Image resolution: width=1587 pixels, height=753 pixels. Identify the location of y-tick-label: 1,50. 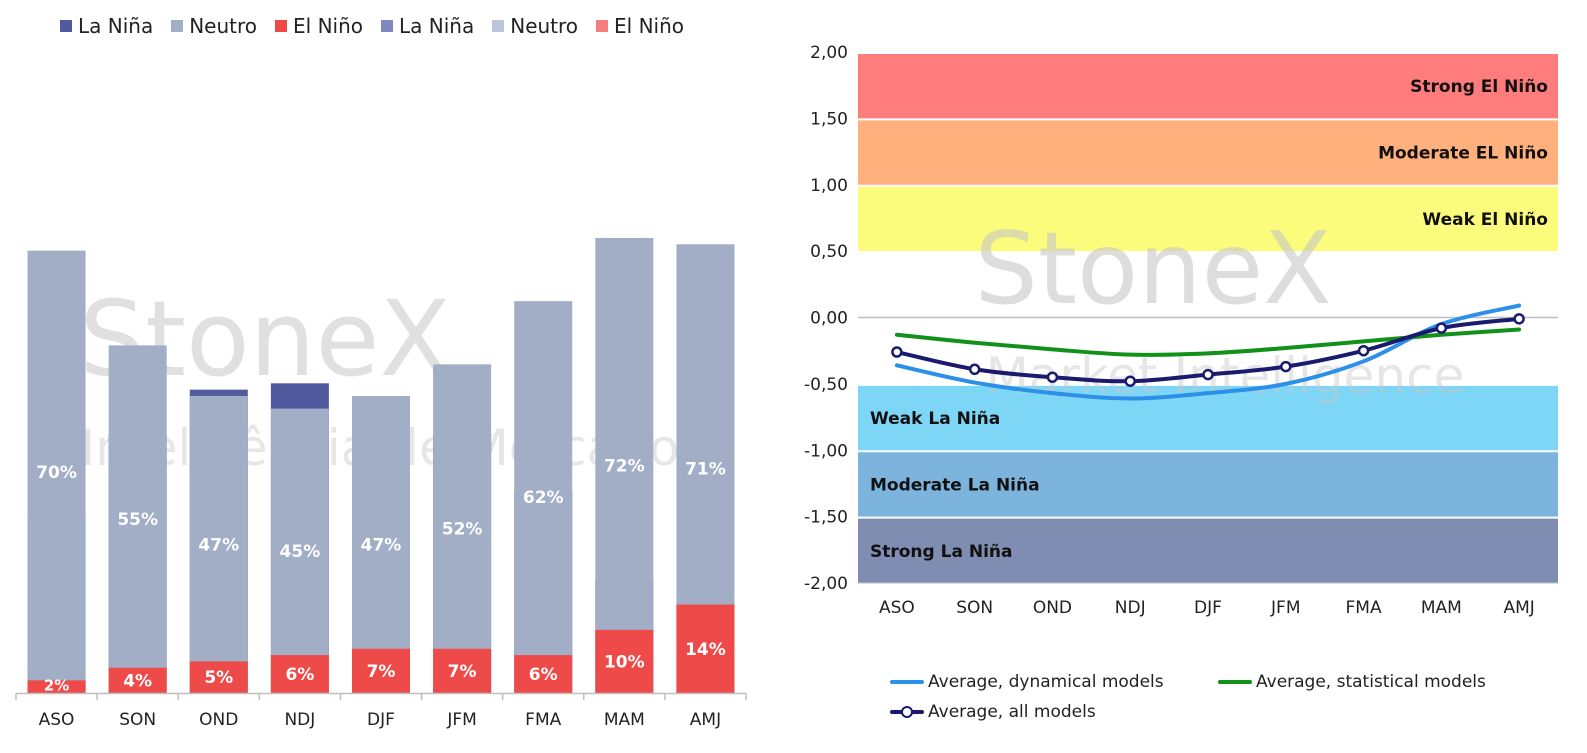
(829, 119).